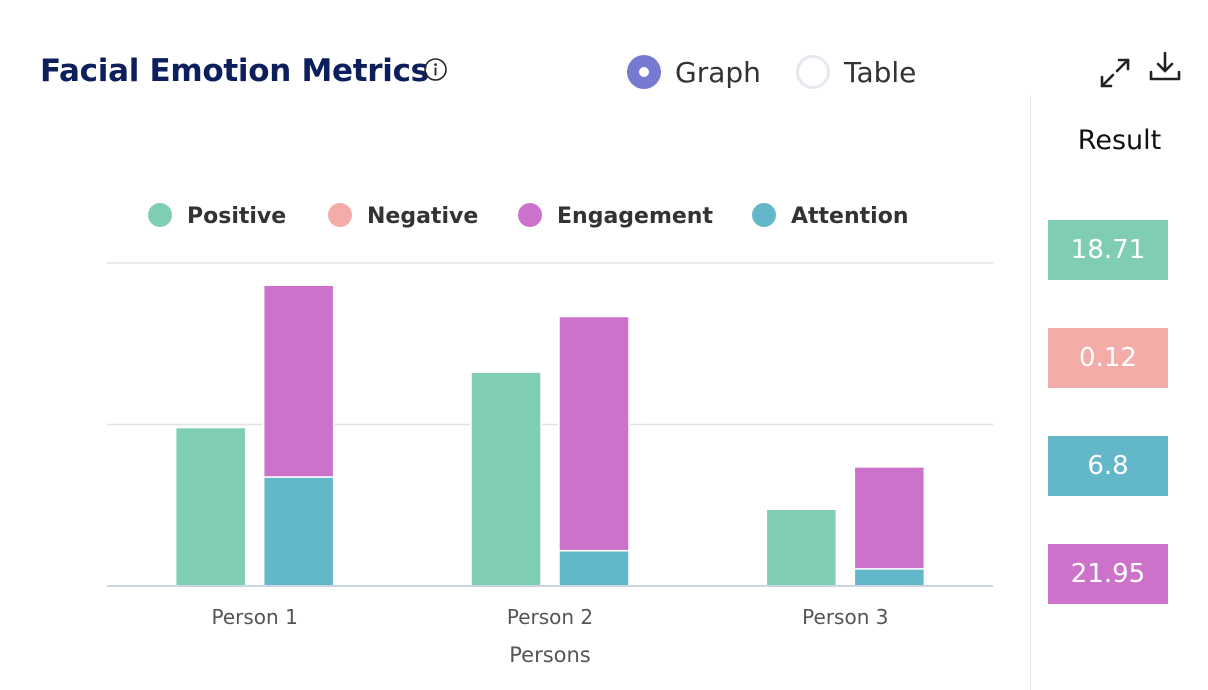 The image size is (1208, 690). What do you see at coordinates (210, 506) in the screenshot?
I see `bar-person-1-positive` at bounding box center [210, 506].